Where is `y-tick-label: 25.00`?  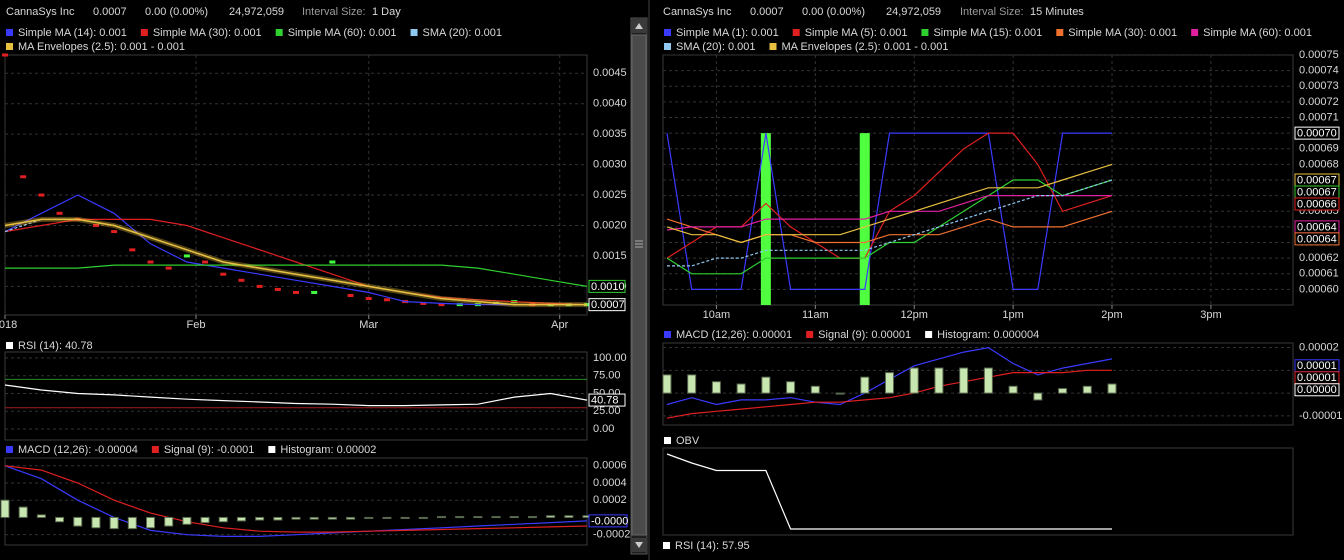 y-tick-label: 25.00 is located at coordinates (607, 411).